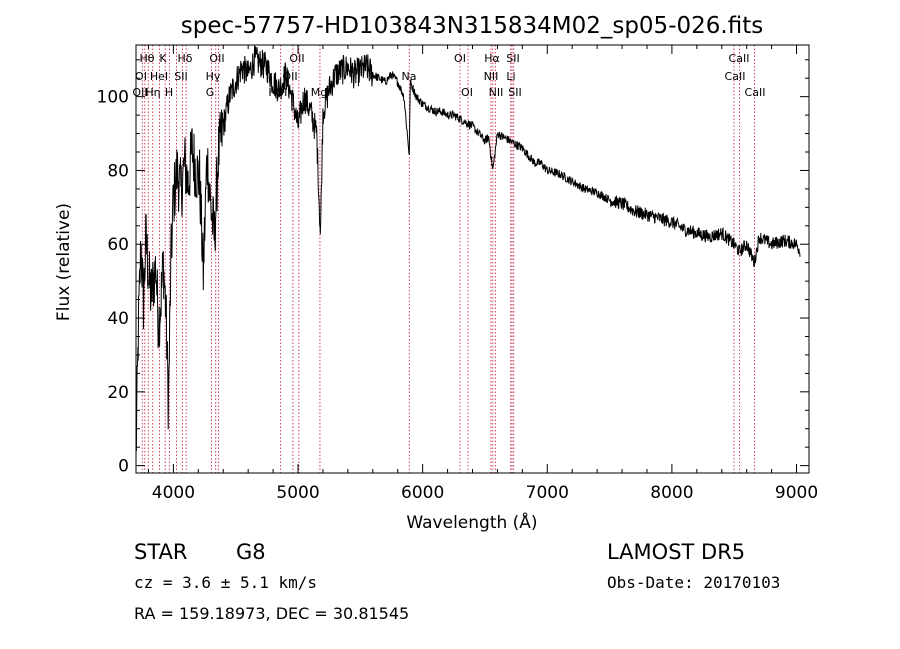 This screenshot has height=649, width=900. What do you see at coordinates (118, 393) in the screenshot?
I see `y-tick-label: 20` at bounding box center [118, 393].